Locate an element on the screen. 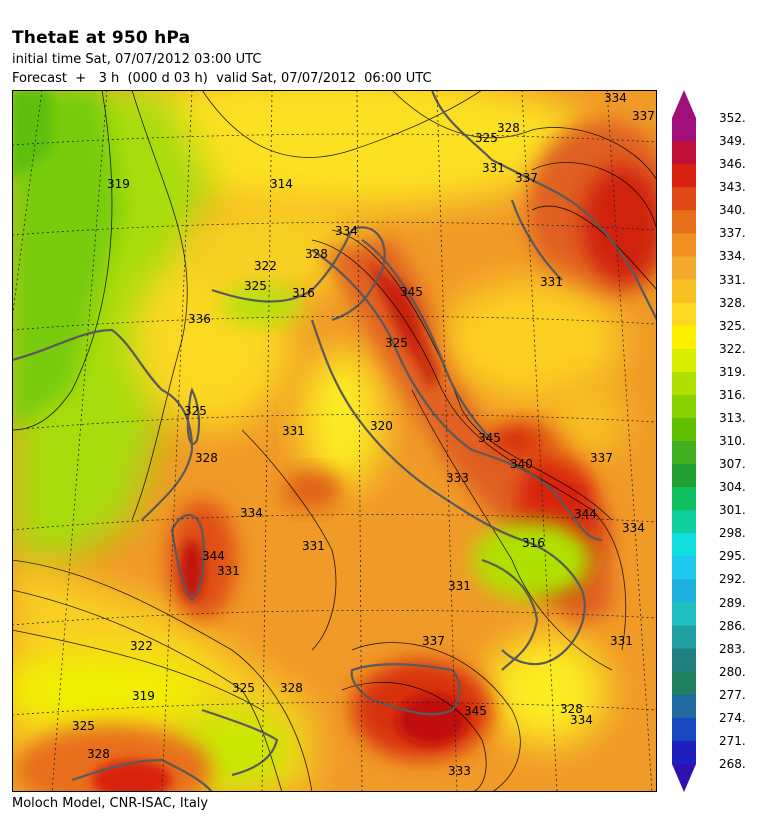  colorbar-level-label: 322. is located at coordinates (732, 348).